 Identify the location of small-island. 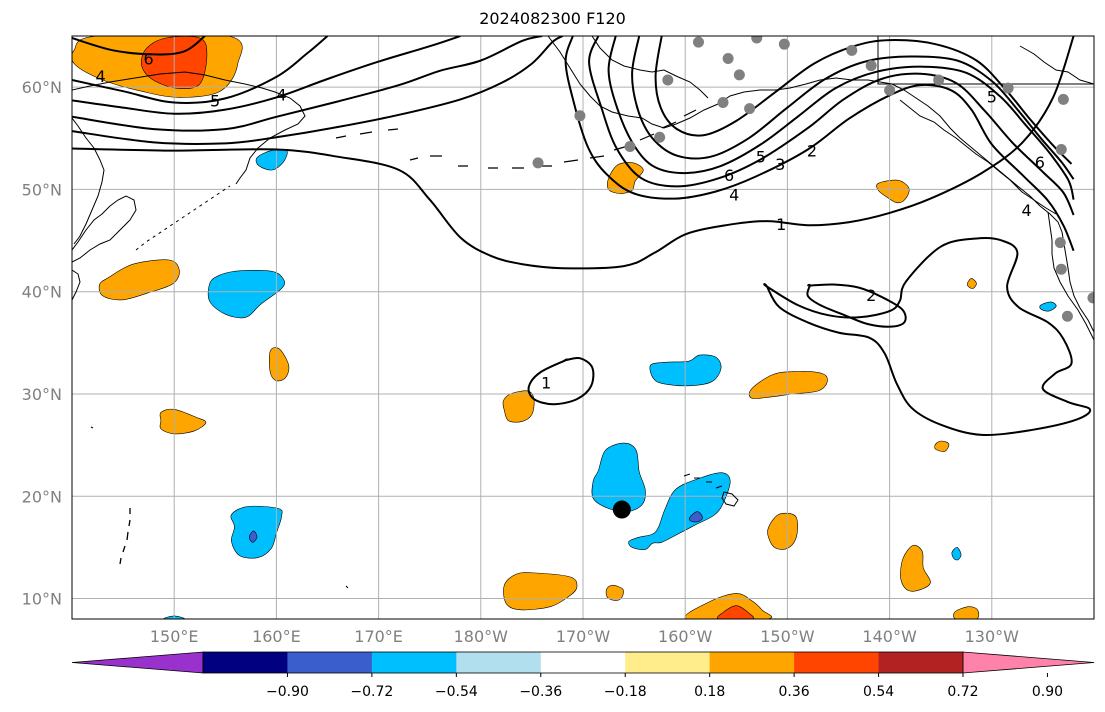
(219, 507).